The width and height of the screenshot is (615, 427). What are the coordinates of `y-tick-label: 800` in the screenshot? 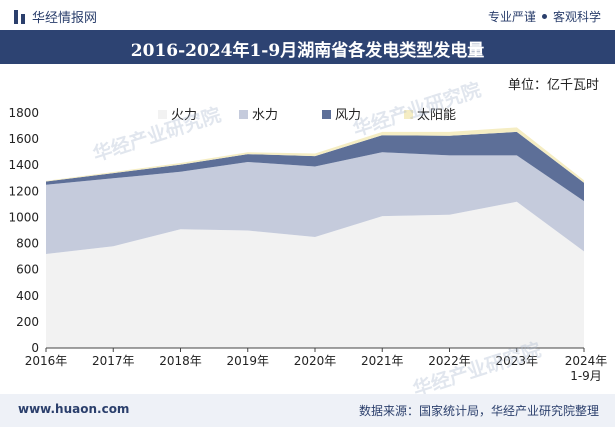 It's located at (27, 244).